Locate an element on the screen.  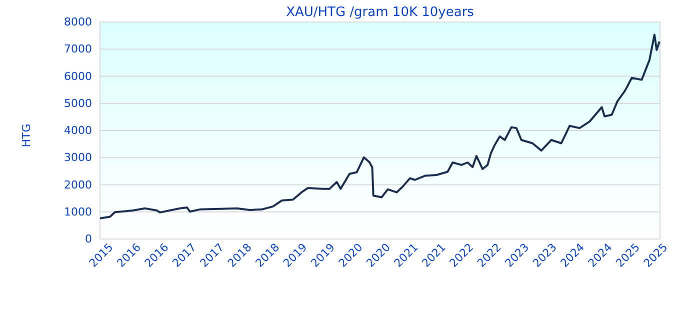
chart-title: XAU/HTG /gram 10K 10years is located at coordinates (380, 12).